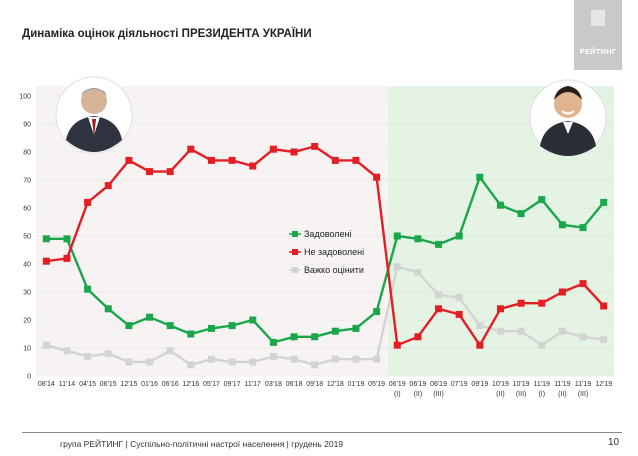 Image resolution: width=638 pixels, height=456 pixels. Describe the element at coordinates (614, 442) in the screenshot. I see `page-number: 10` at that location.